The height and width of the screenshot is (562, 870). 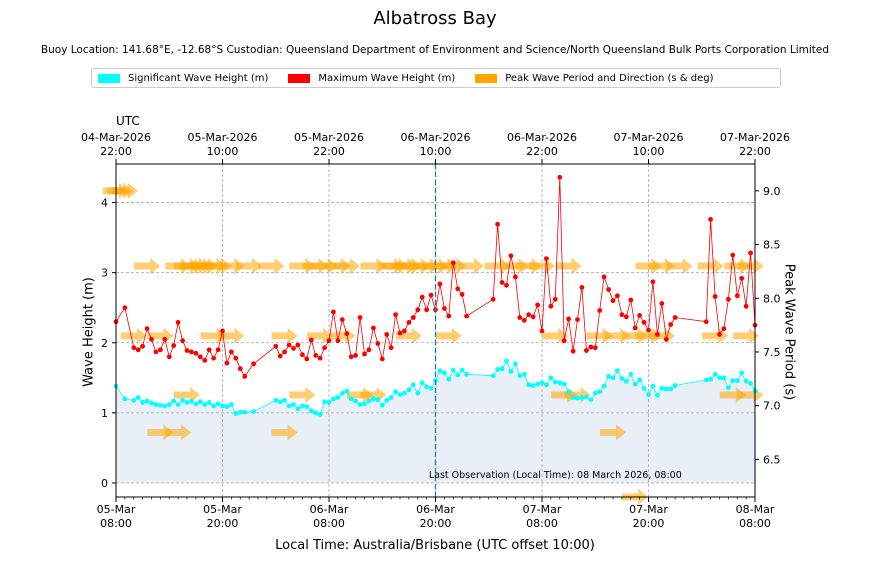 What do you see at coordinates (486, 78) in the screenshot?
I see `legend-swatch-period` at bounding box center [486, 78].